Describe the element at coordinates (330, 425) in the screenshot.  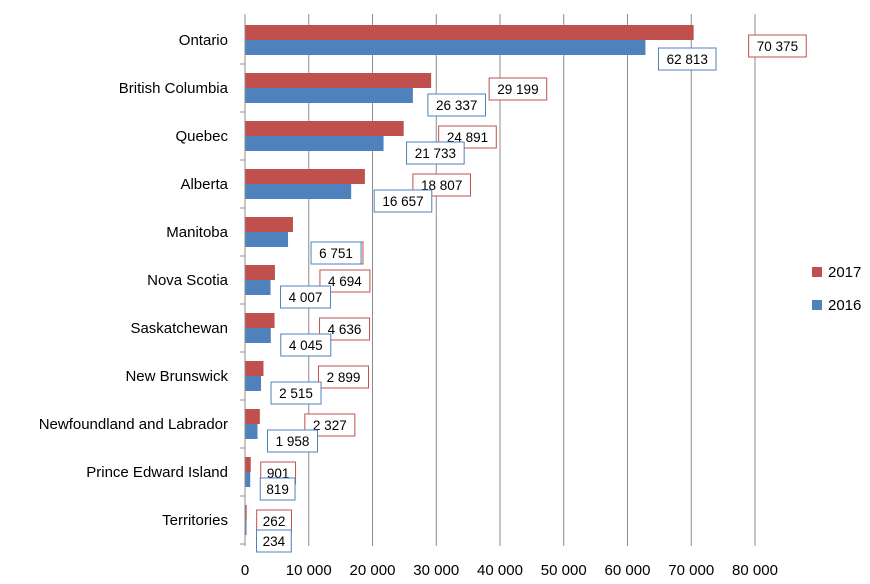
I see `data-label: 2 327` at that location.